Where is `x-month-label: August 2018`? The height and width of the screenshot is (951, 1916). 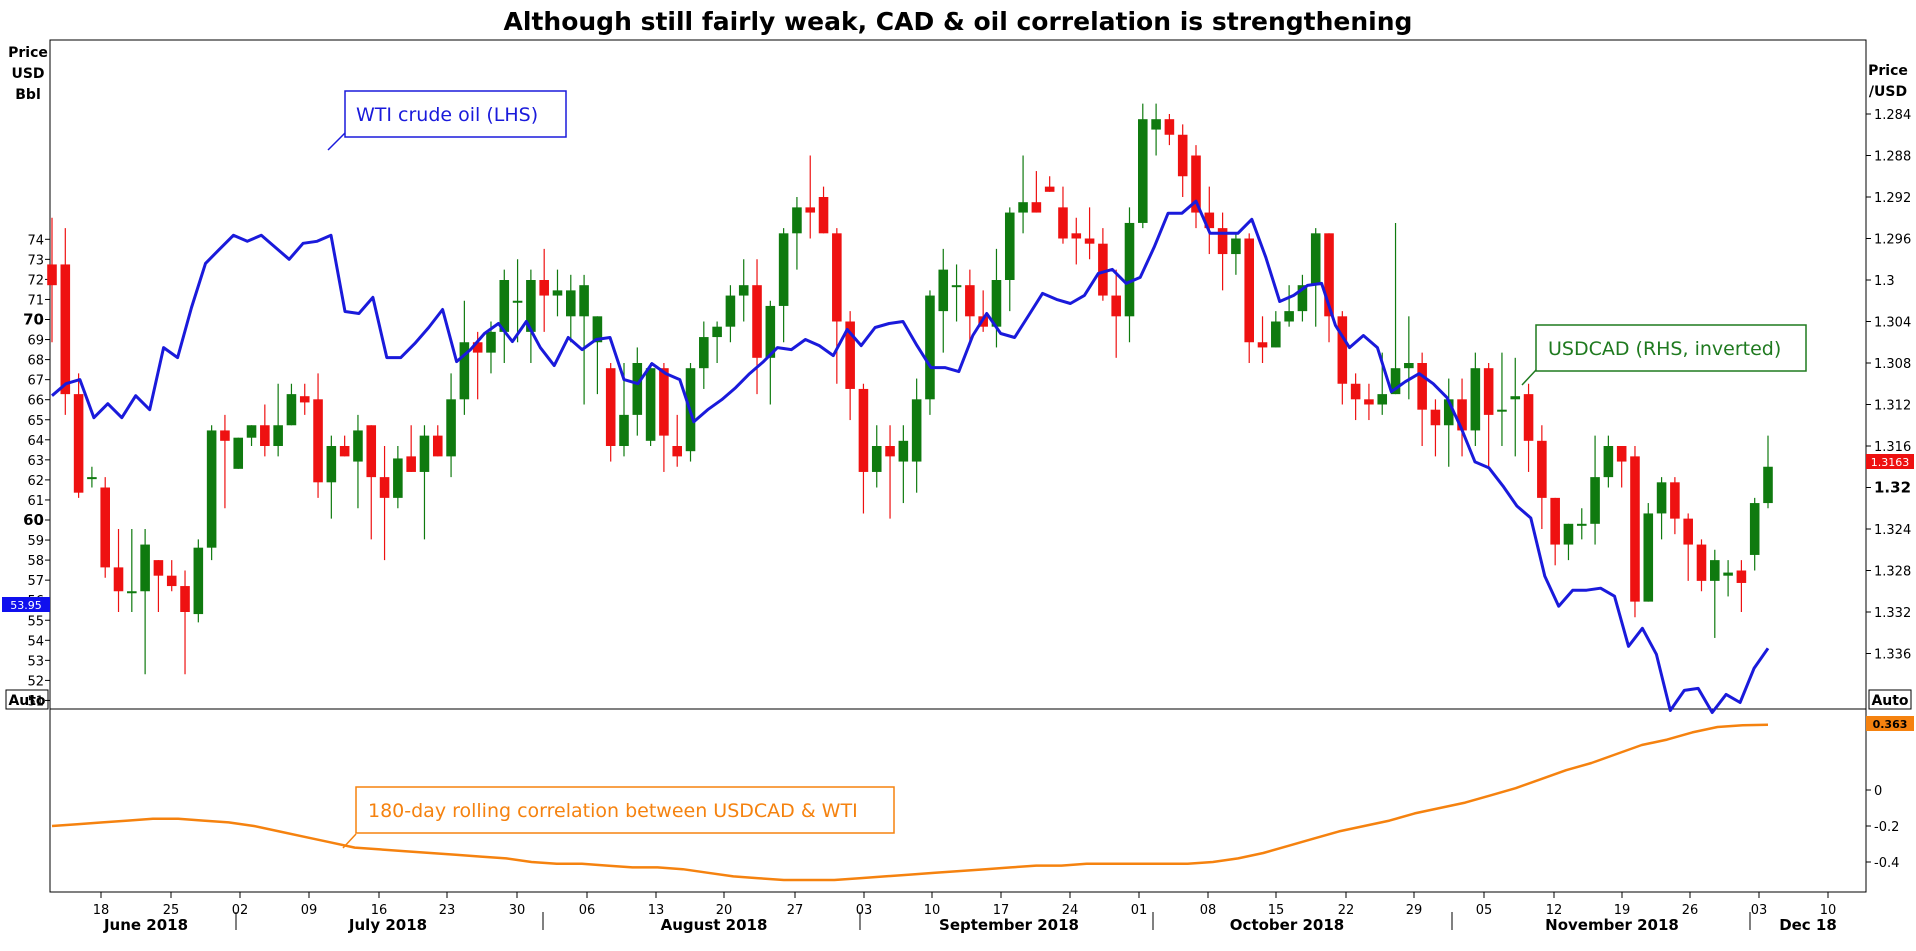 x-month-label: August 2018 is located at coordinates (714, 925).